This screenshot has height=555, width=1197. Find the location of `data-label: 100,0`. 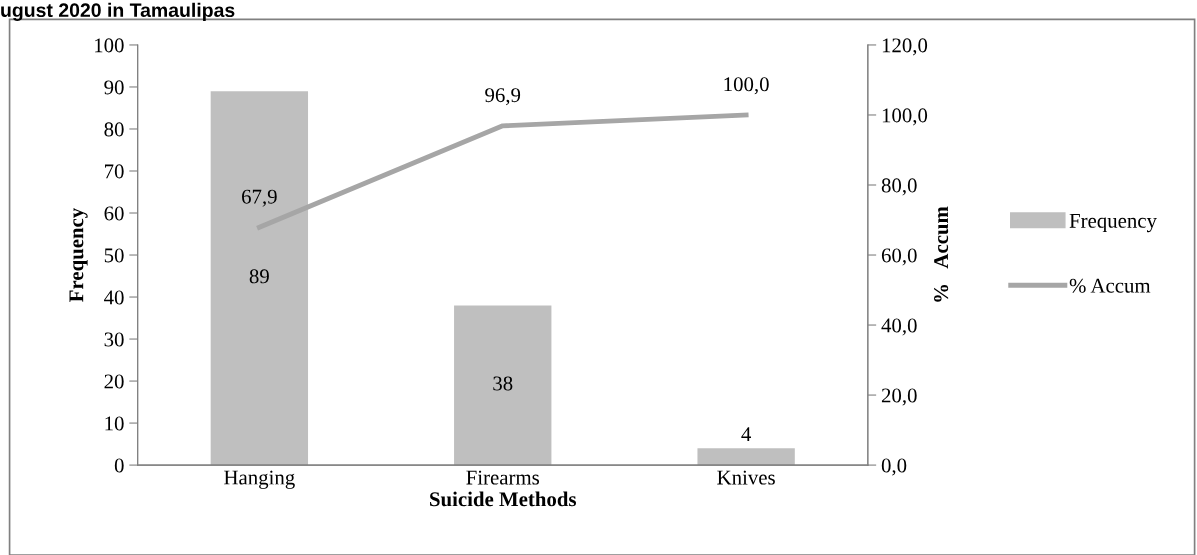

data-label: 100,0 is located at coordinates (746, 86).